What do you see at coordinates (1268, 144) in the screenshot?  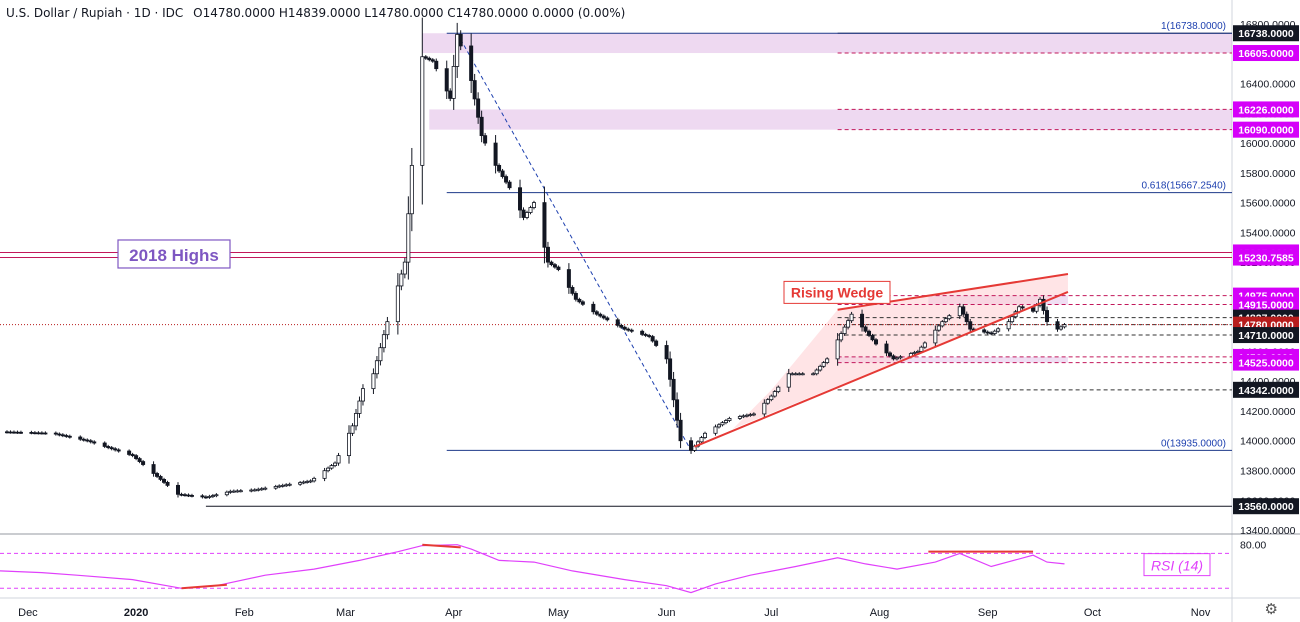 I see `price-tick-label: 16000.0000` at bounding box center [1268, 144].